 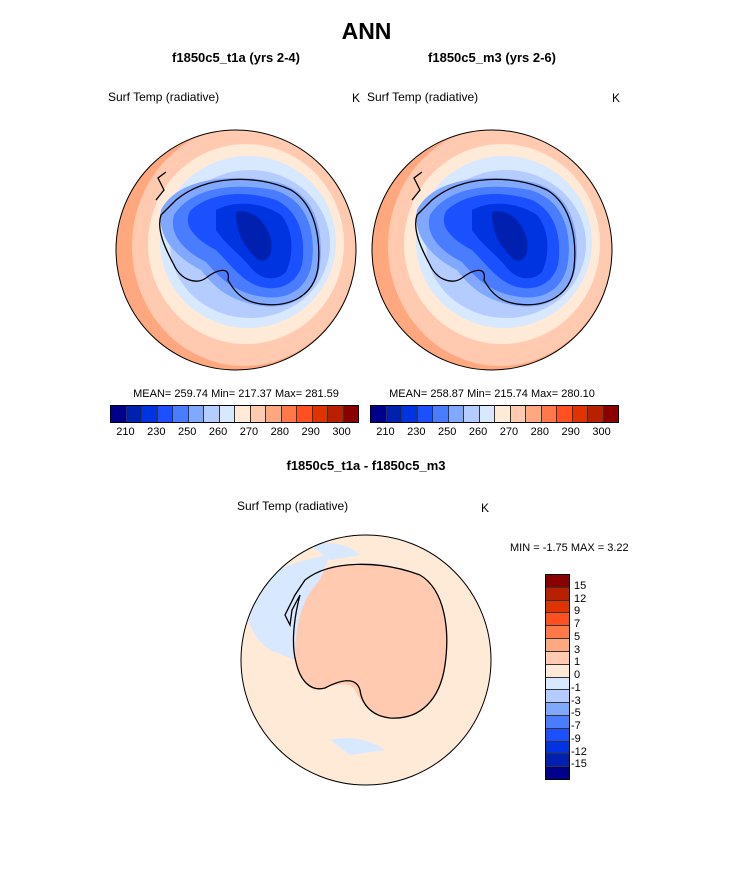 I want to click on panel1-subtitle: f1850c5_t1a (yrs 2-4), so click(x=236, y=57).